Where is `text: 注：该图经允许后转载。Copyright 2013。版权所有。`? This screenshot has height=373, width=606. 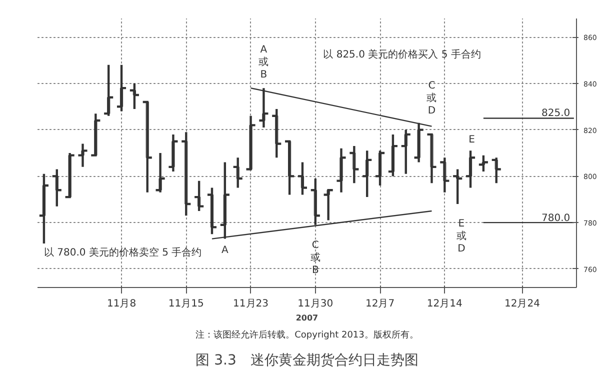 text: 注：该图经允许后转载。Copyright 2013。版权所有。 is located at coordinates (307, 335).